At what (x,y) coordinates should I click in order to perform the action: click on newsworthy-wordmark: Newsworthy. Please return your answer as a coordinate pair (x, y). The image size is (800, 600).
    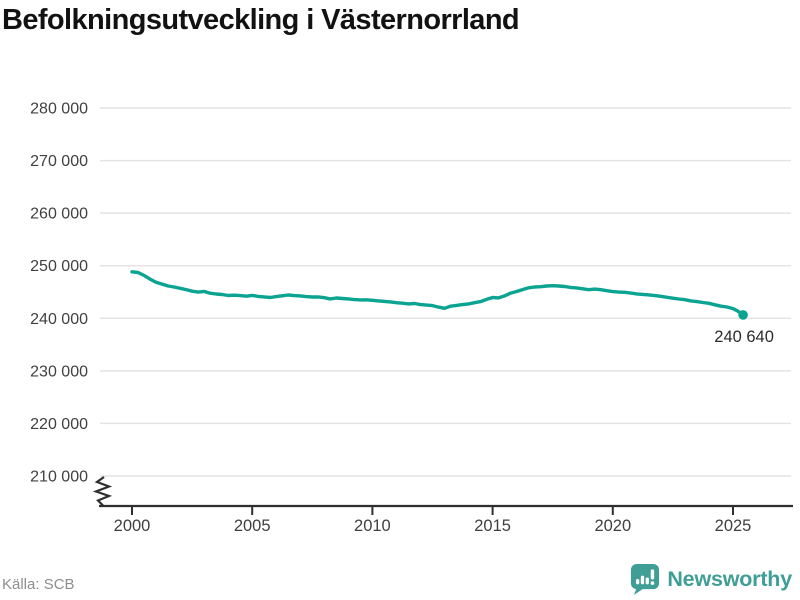
    Looking at the image, I should click on (729, 578).